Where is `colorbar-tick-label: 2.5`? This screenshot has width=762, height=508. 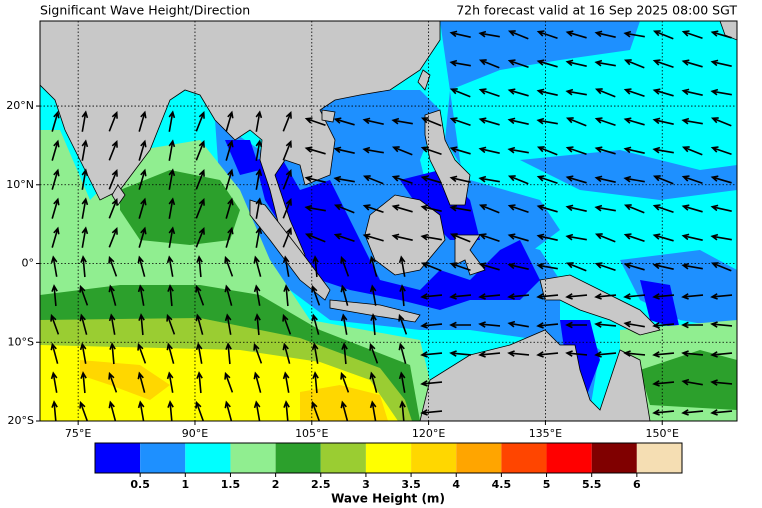
colorbar-tick-label: 2.5 is located at coordinates (321, 484).